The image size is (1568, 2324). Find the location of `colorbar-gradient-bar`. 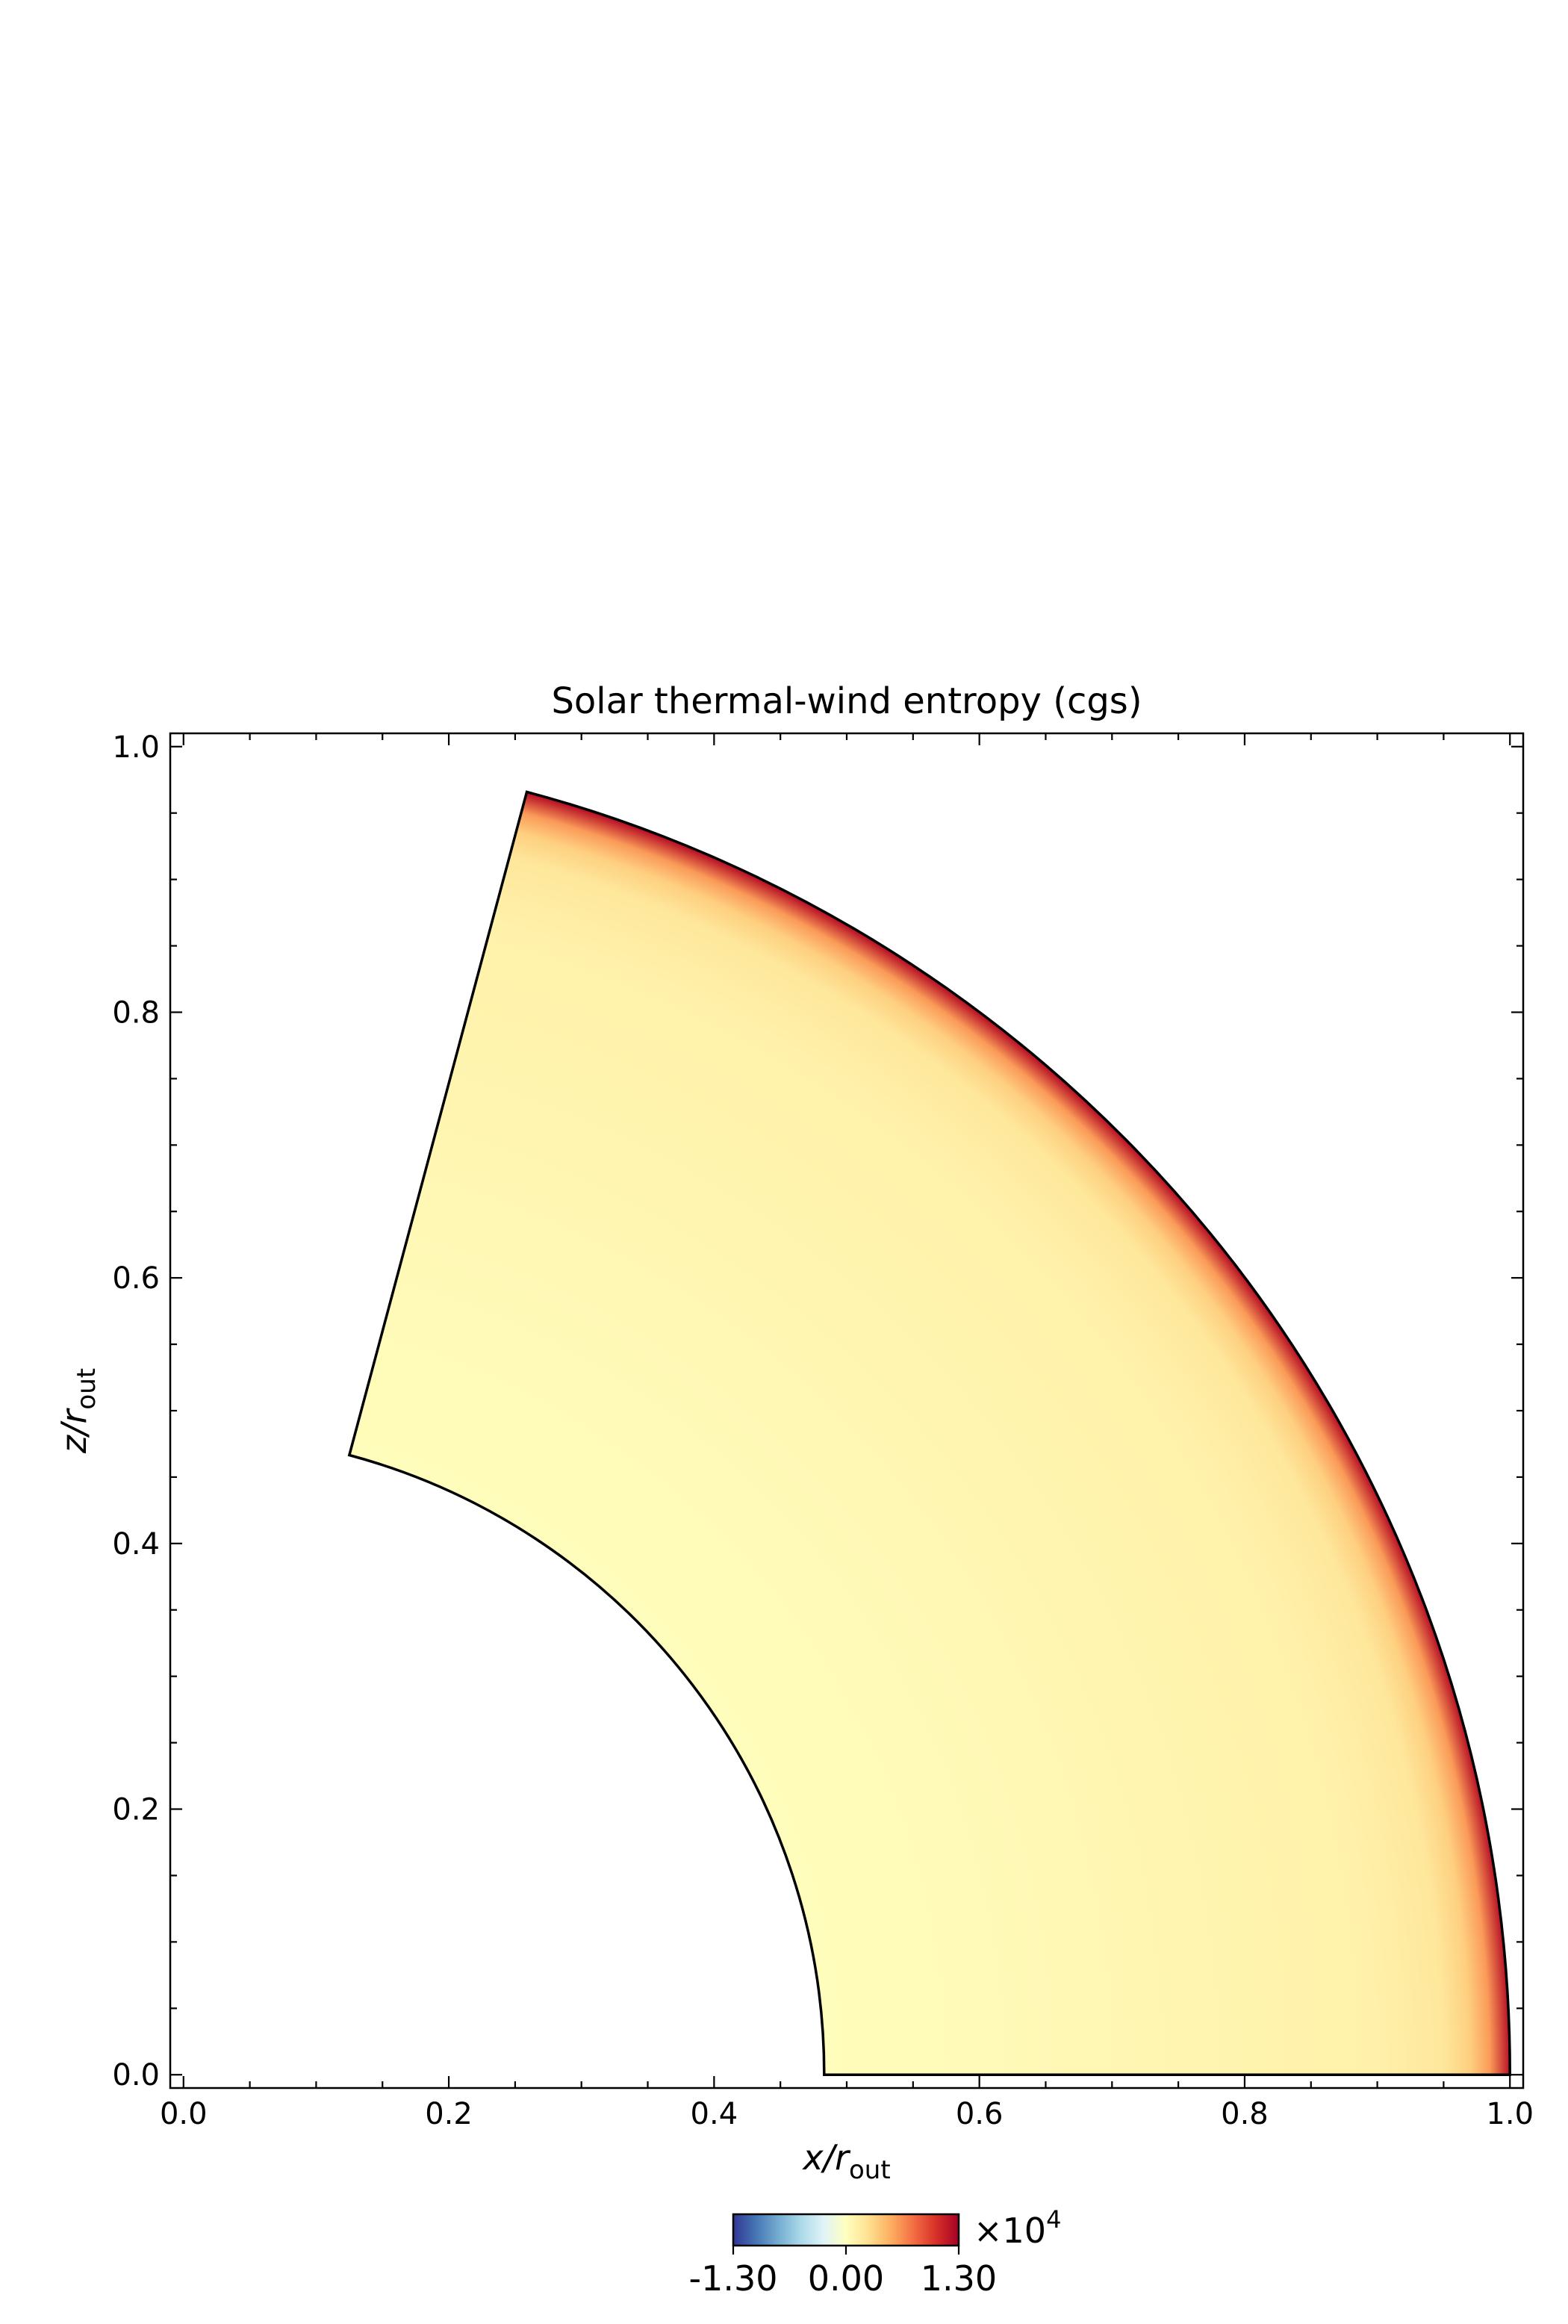

colorbar-gradient-bar is located at coordinates (846, 2230).